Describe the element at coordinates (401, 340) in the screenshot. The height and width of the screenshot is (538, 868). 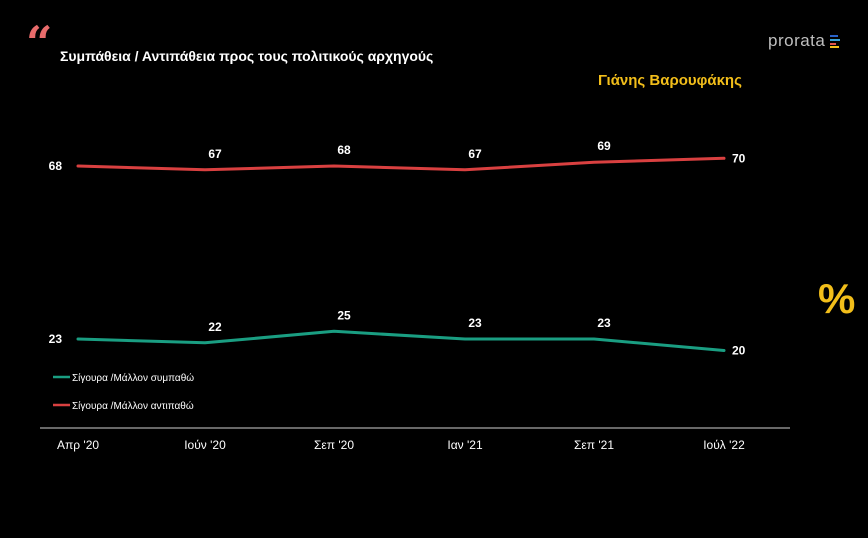
I see `sympathy-series-line` at that location.